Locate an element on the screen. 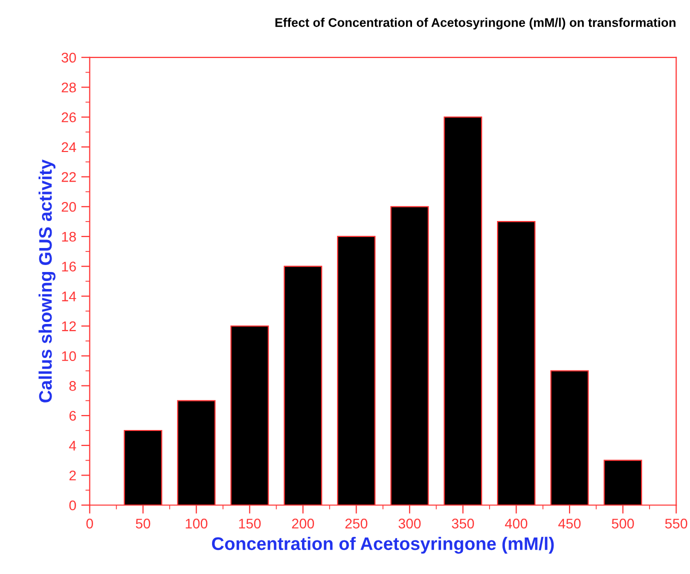 The image size is (690, 574). chart-title: Effect of Concentration of Acetosyringone (mM/l) on transformation is located at coordinates (475, 24).